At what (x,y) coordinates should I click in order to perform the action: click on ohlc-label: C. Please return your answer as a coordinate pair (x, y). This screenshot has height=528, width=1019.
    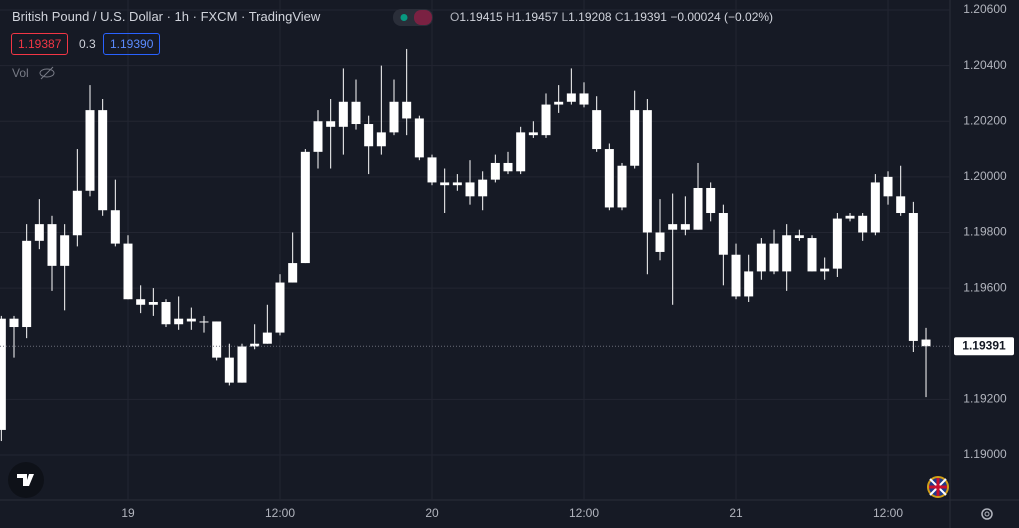
    Looking at the image, I should click on (619, 17).